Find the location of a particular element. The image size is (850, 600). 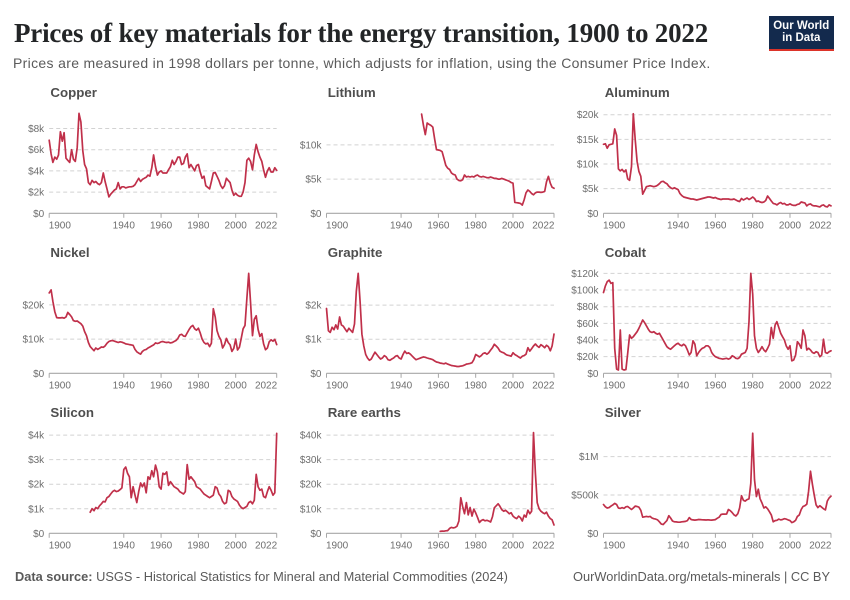

svg-text: $120k is located at coordinates (585, 274).